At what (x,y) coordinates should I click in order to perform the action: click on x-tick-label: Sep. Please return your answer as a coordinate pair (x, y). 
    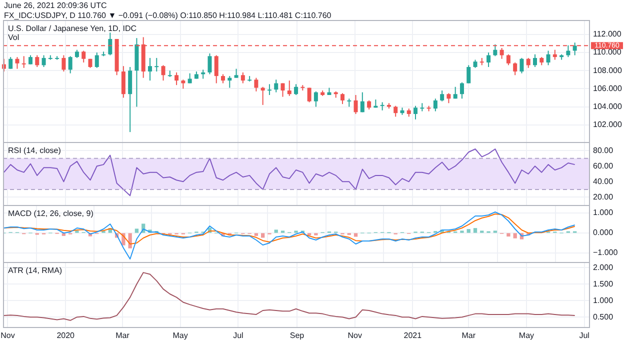
    Looking at the image, I should click on (297, 335).